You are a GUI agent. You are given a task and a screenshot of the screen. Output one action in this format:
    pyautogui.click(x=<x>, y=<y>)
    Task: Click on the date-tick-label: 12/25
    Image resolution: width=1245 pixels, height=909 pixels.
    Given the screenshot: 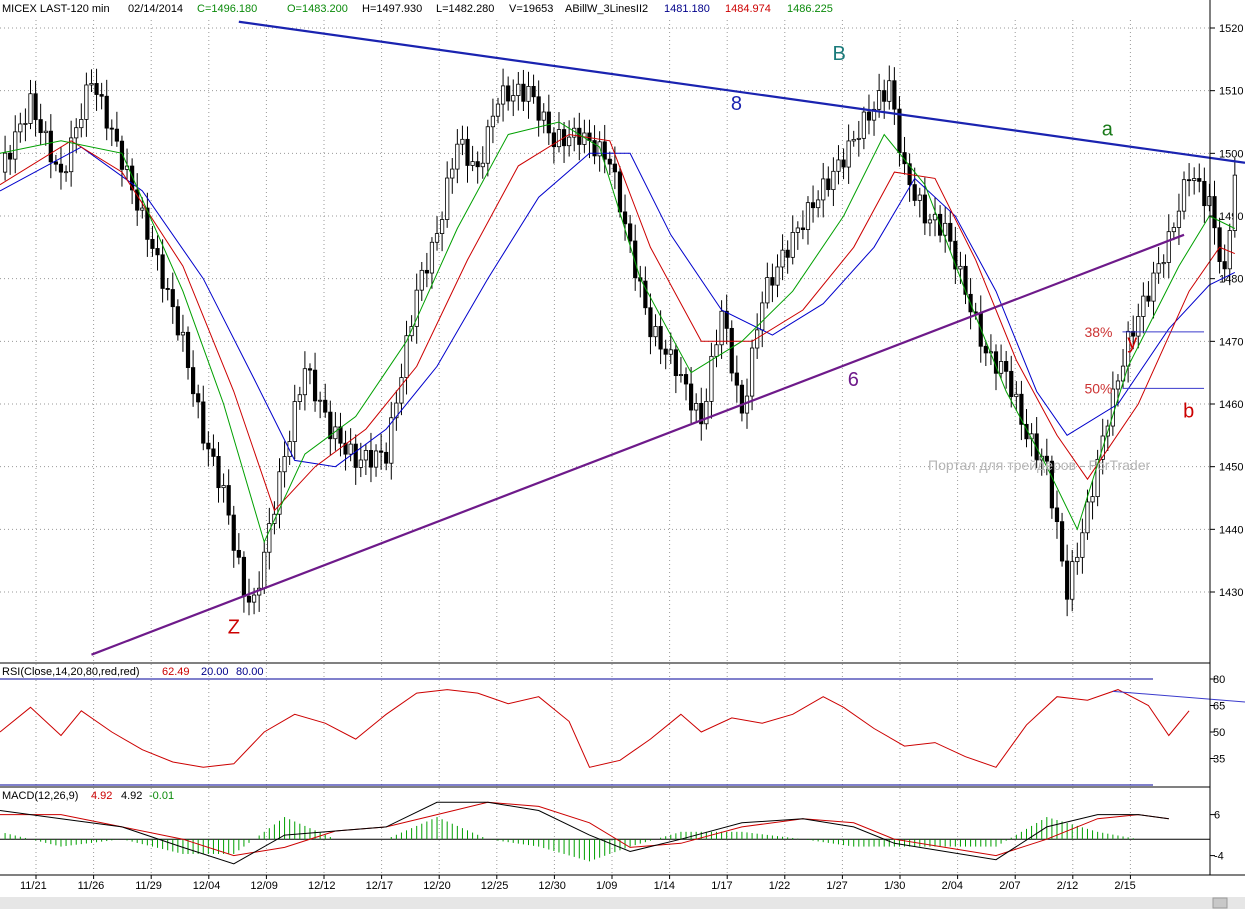 What is the action you would take?
    pyautogui.click(x=495, y=886)
    